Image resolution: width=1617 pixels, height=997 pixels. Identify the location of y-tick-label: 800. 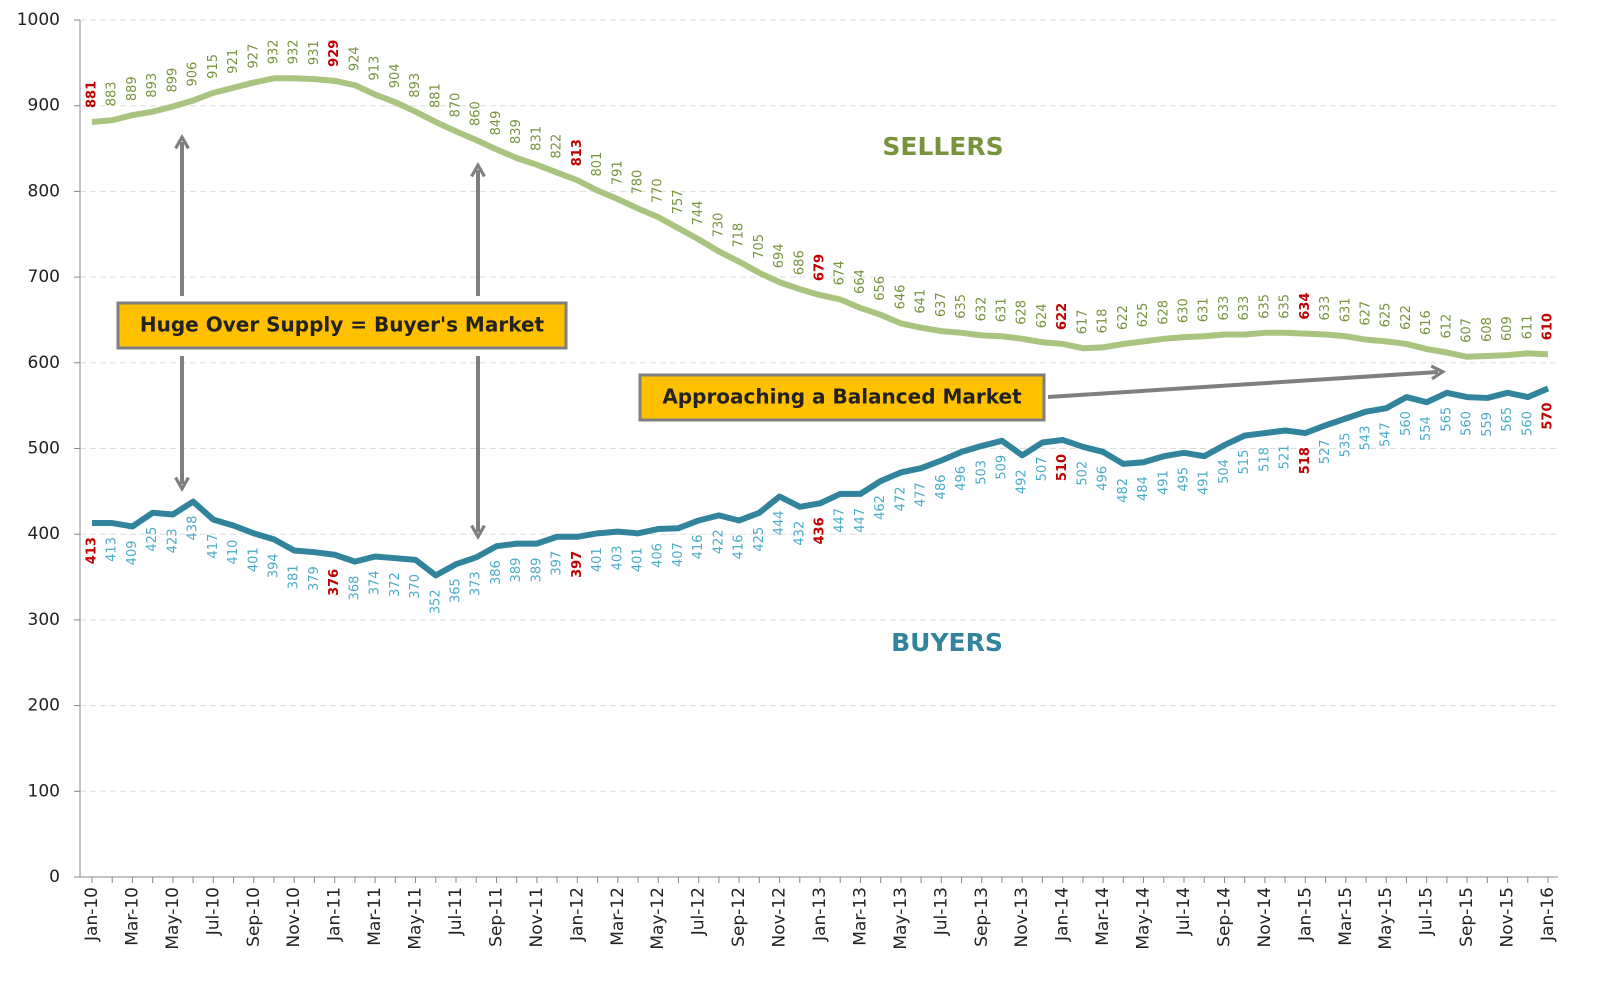
(44, 191).